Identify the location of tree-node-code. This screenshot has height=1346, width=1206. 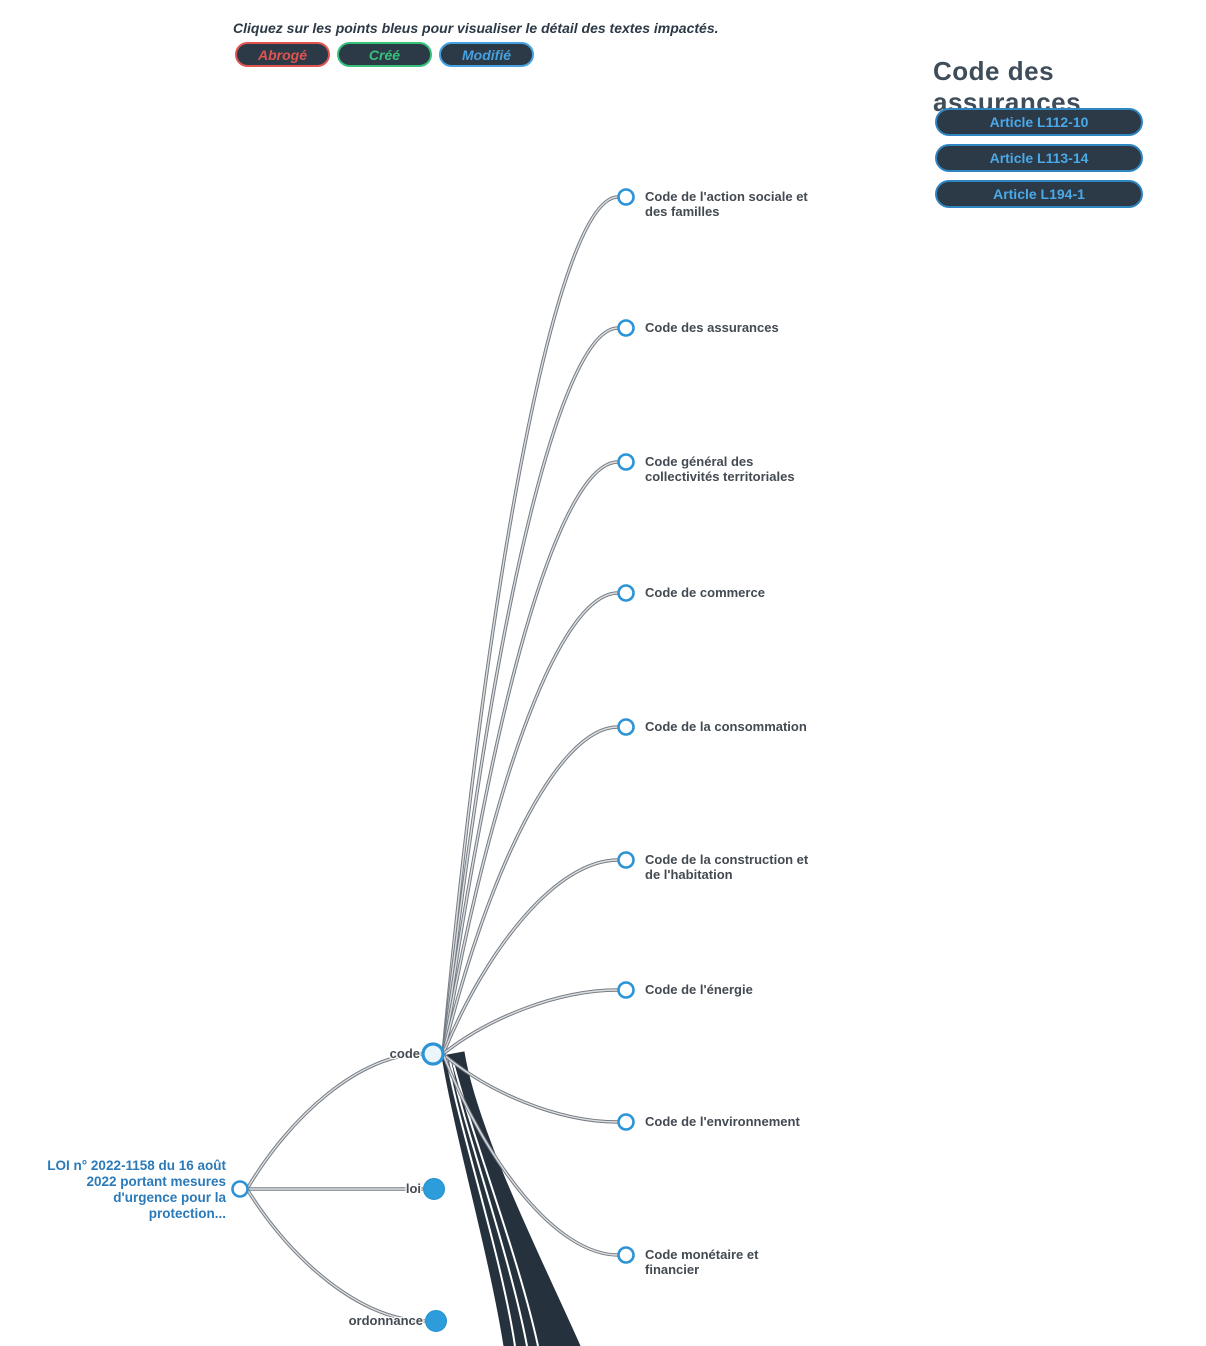
(433, 1054).